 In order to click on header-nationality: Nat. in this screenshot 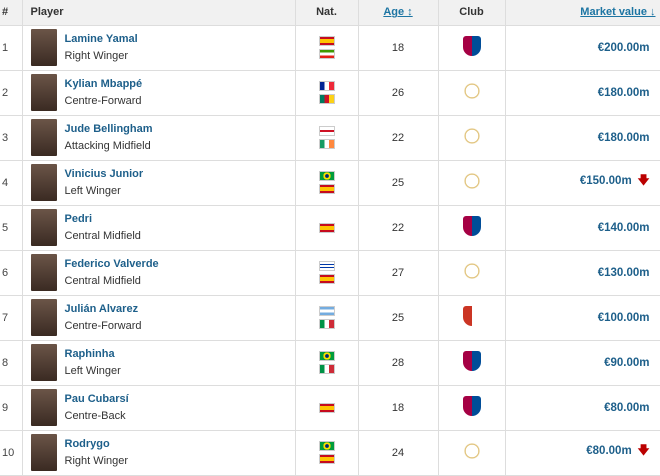, I will do `click(327, 13)`.